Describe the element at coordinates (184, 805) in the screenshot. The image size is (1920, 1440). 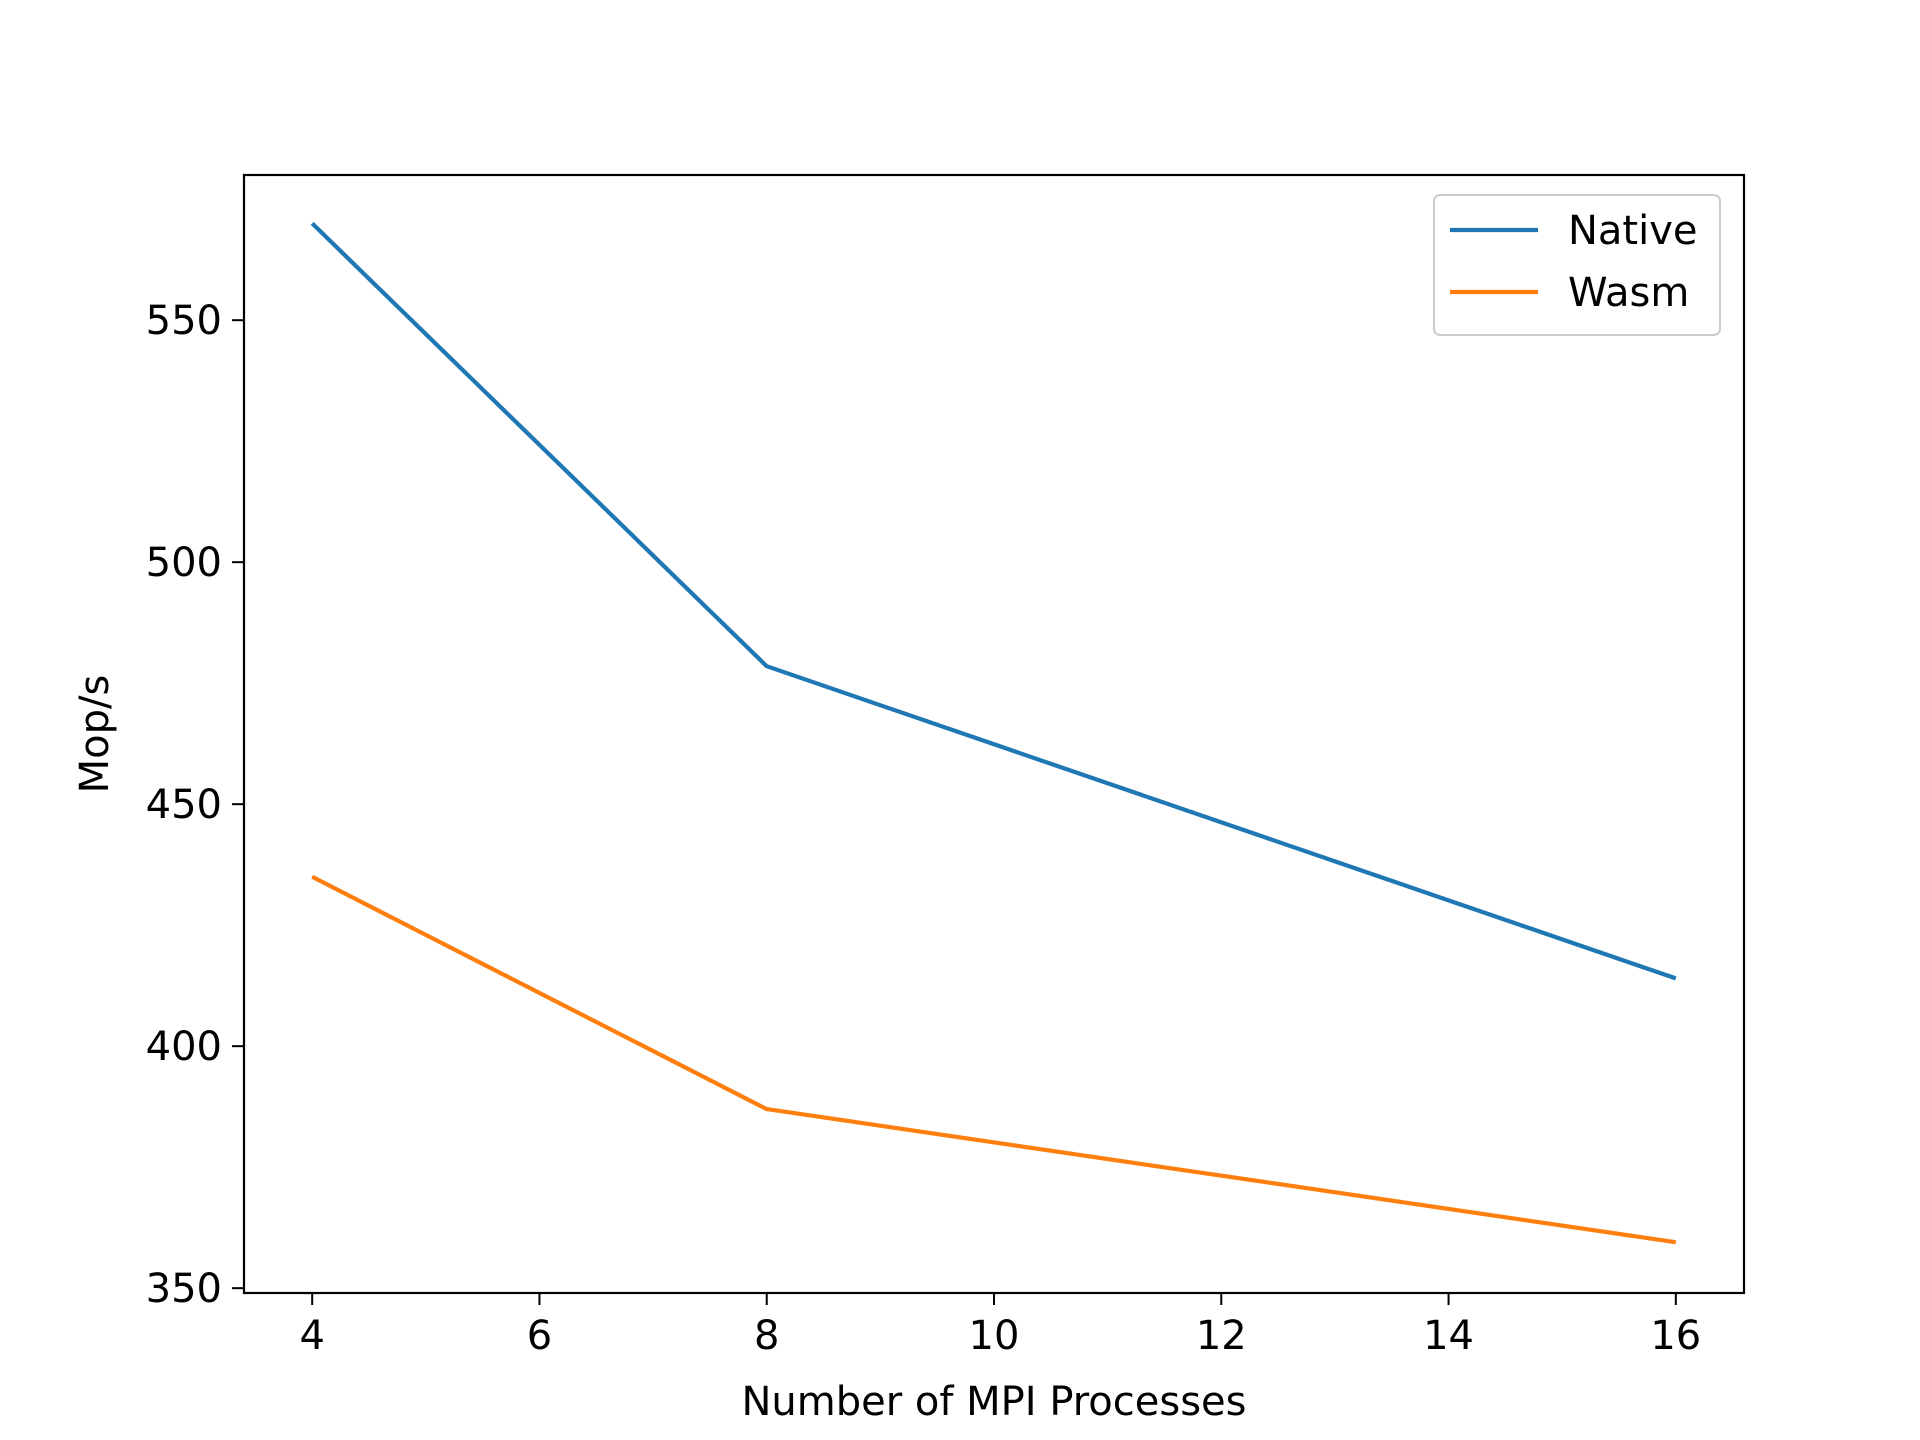
I see `y-tick-label: 450` at that location.